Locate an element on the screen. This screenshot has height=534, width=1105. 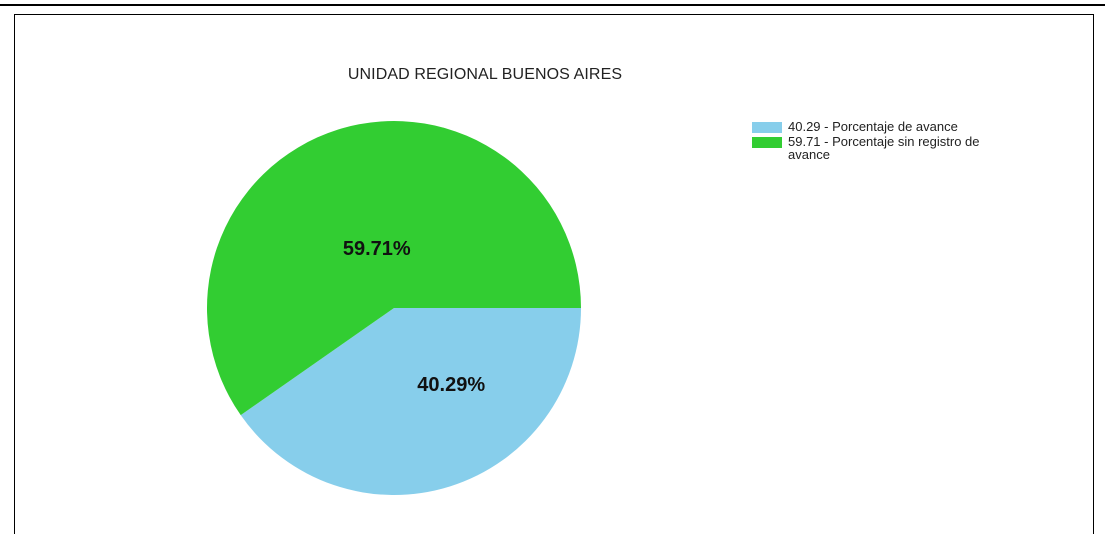
top-rule is located at coordinates (552, 5).